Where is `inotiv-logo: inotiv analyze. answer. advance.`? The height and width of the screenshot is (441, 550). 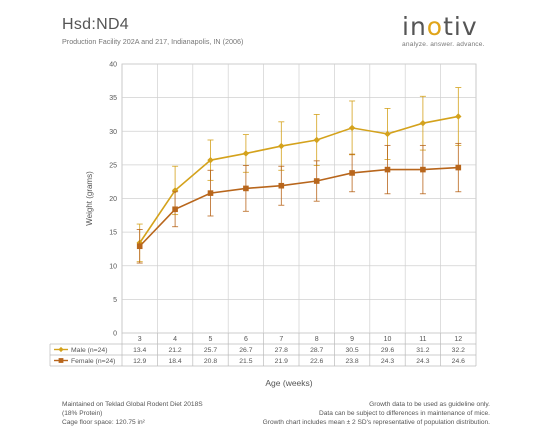
inotiv-logo: inotiv analyze. answer. advance. is located at coordinates (446, 31).